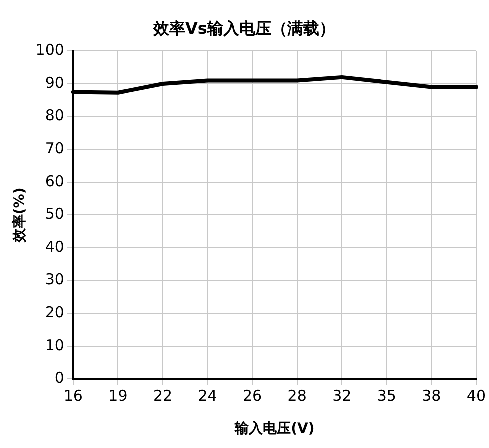  Describe the element at coordinates (19, 216) in the screenshot. I see `y-axis-title: 效率(%)` at that location.